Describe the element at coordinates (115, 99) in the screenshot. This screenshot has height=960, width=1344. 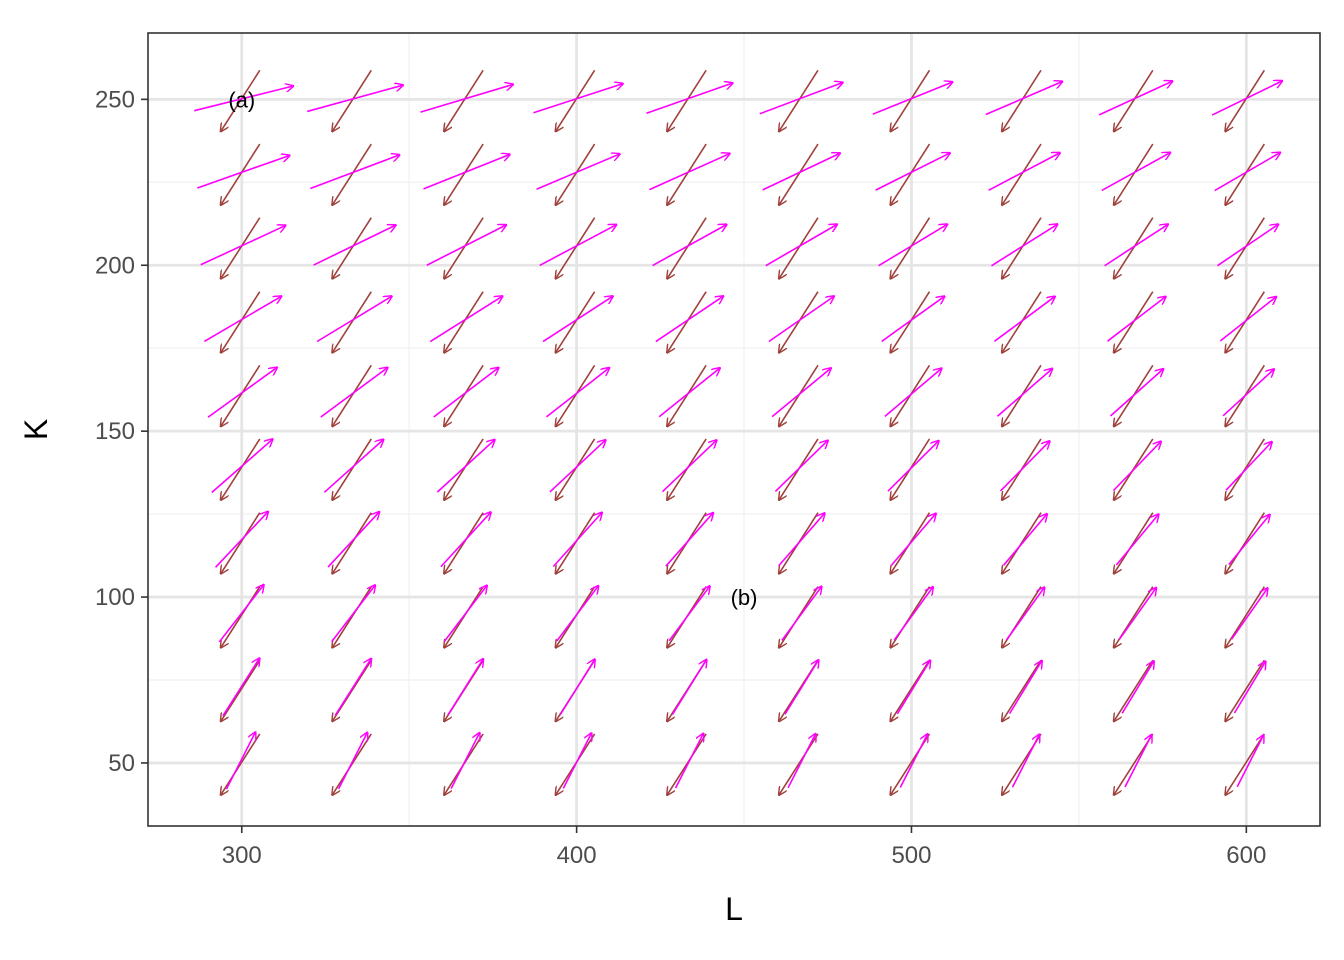
I see `y-tick-label: 250` at that location.